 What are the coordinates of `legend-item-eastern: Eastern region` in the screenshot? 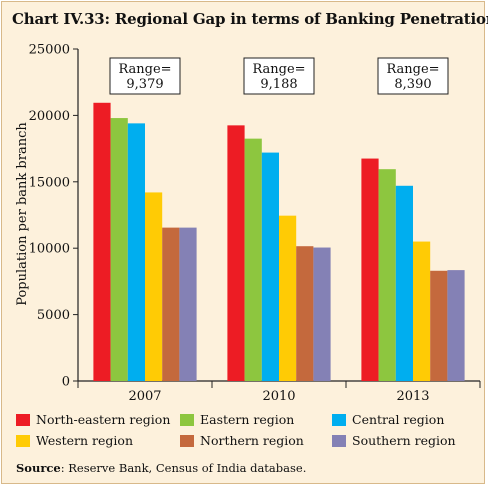 It's located at (237, 419).